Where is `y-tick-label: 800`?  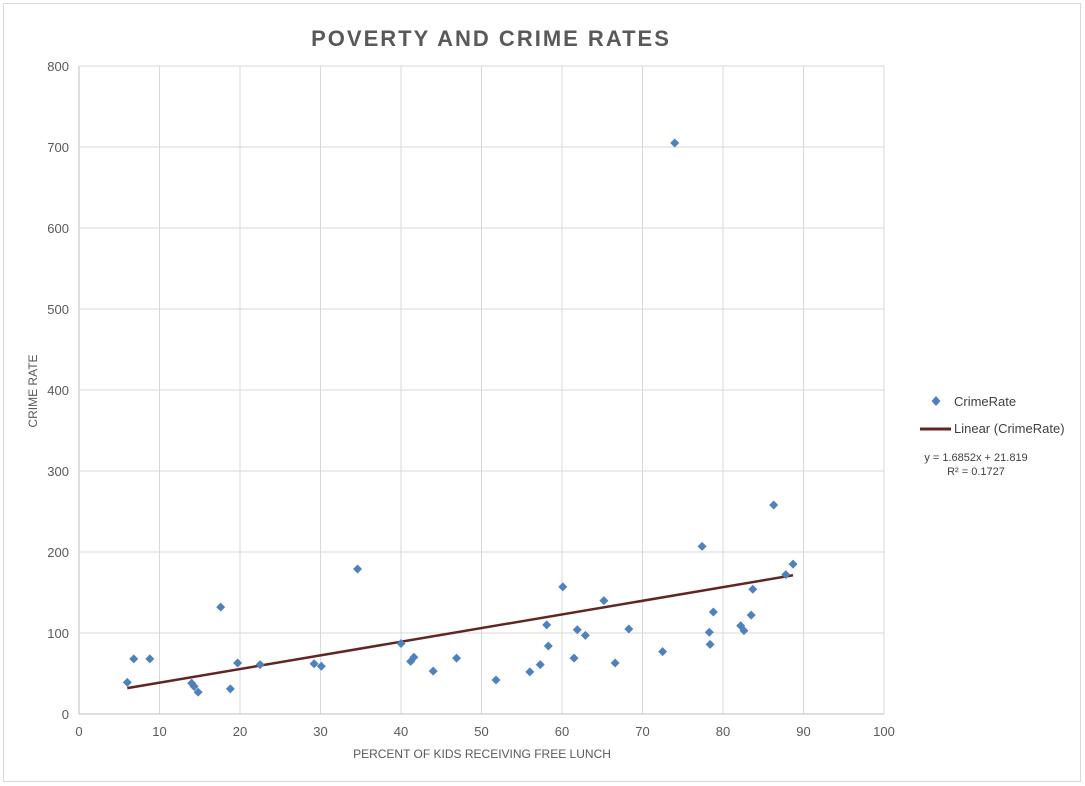
y-tick-label: 800 is located at coordinates (58, 66).